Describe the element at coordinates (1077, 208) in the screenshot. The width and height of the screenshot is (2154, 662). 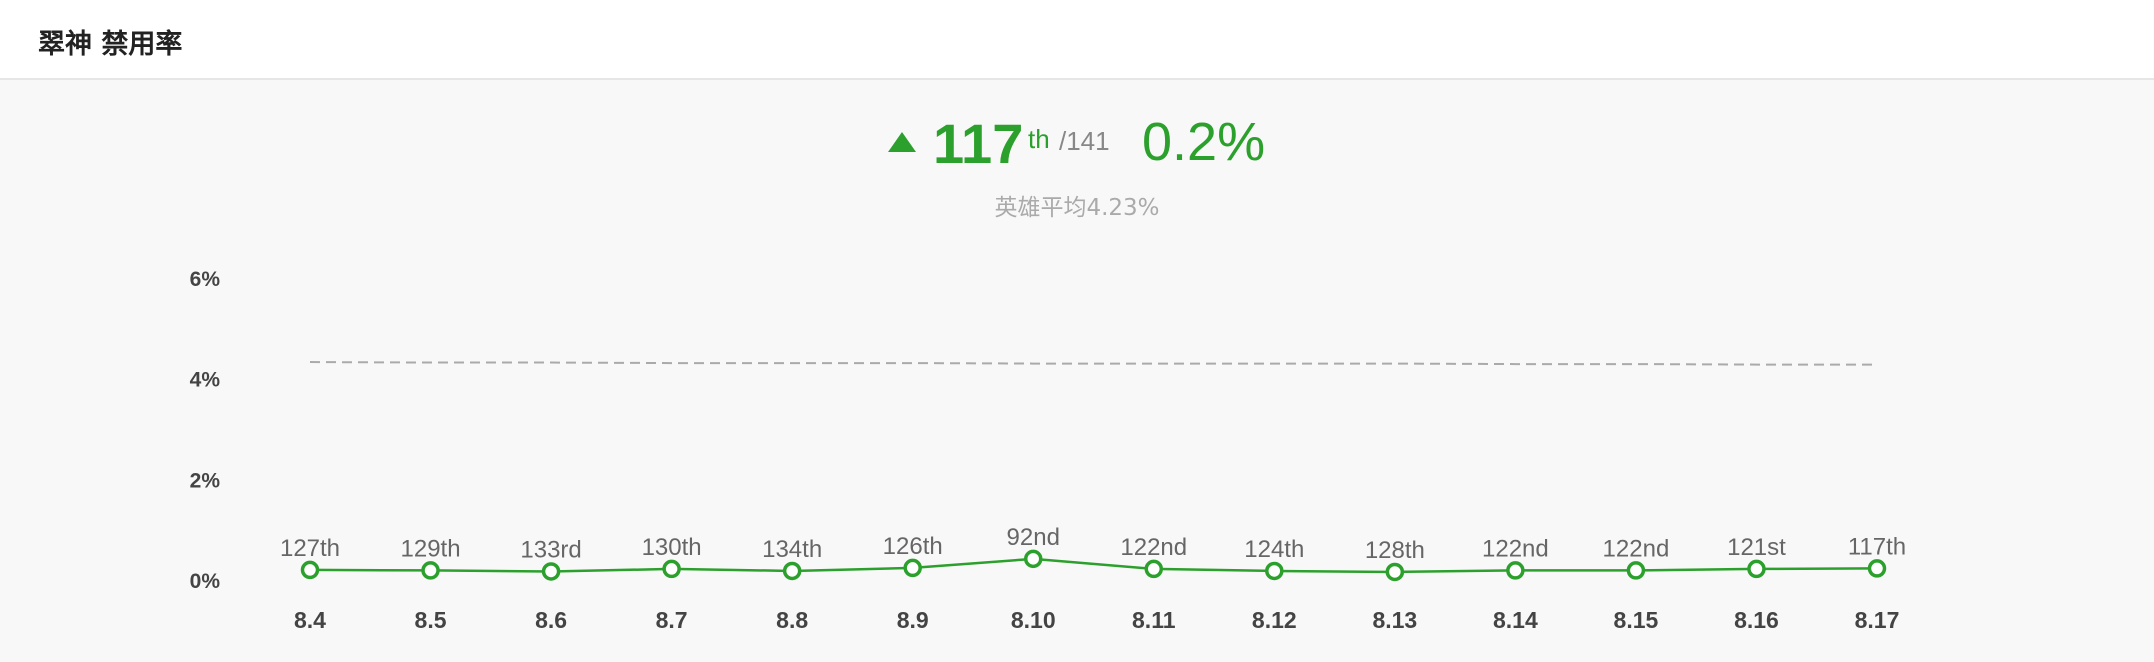
I see `average-label: 英雄平均4.23%` at that location.